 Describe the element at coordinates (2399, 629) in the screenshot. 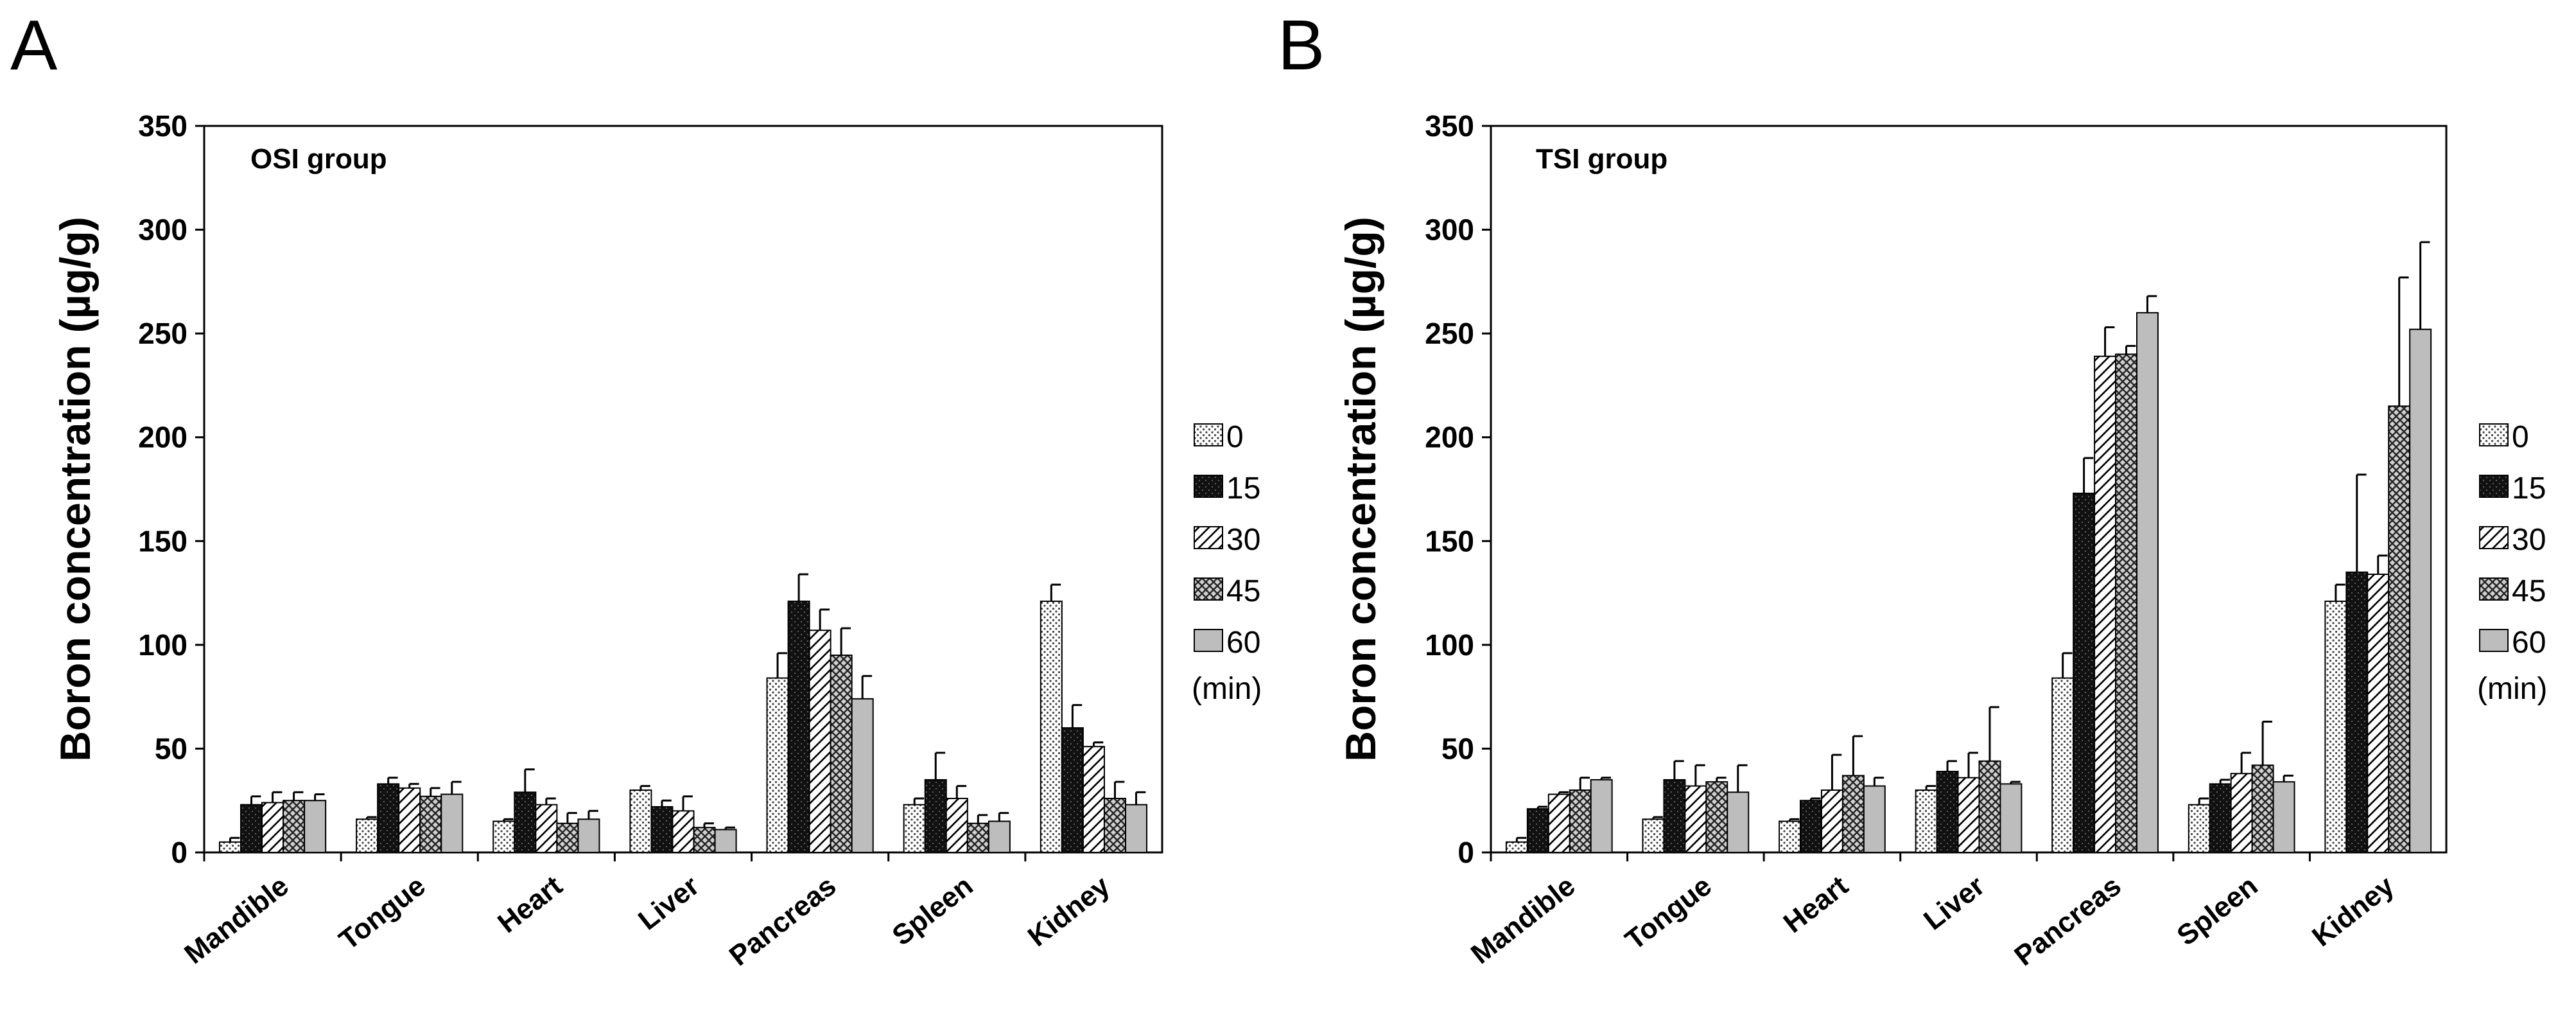

I see `bar-45-kidney` at that location.